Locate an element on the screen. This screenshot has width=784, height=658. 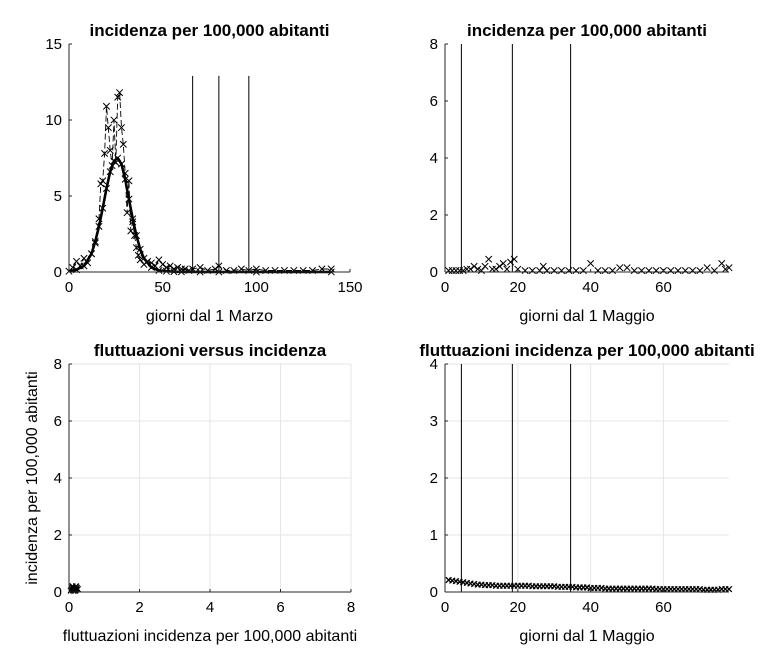
y-tick-label: 6 is located at coordinates (58, 421).